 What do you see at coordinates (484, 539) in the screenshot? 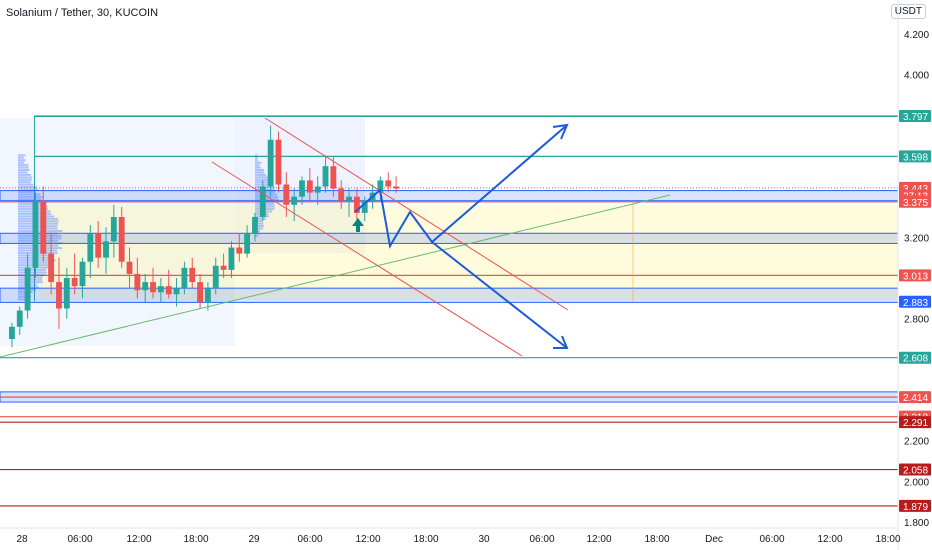
I see `x-tick-label-8: 30` at bounding box center [484, 539].